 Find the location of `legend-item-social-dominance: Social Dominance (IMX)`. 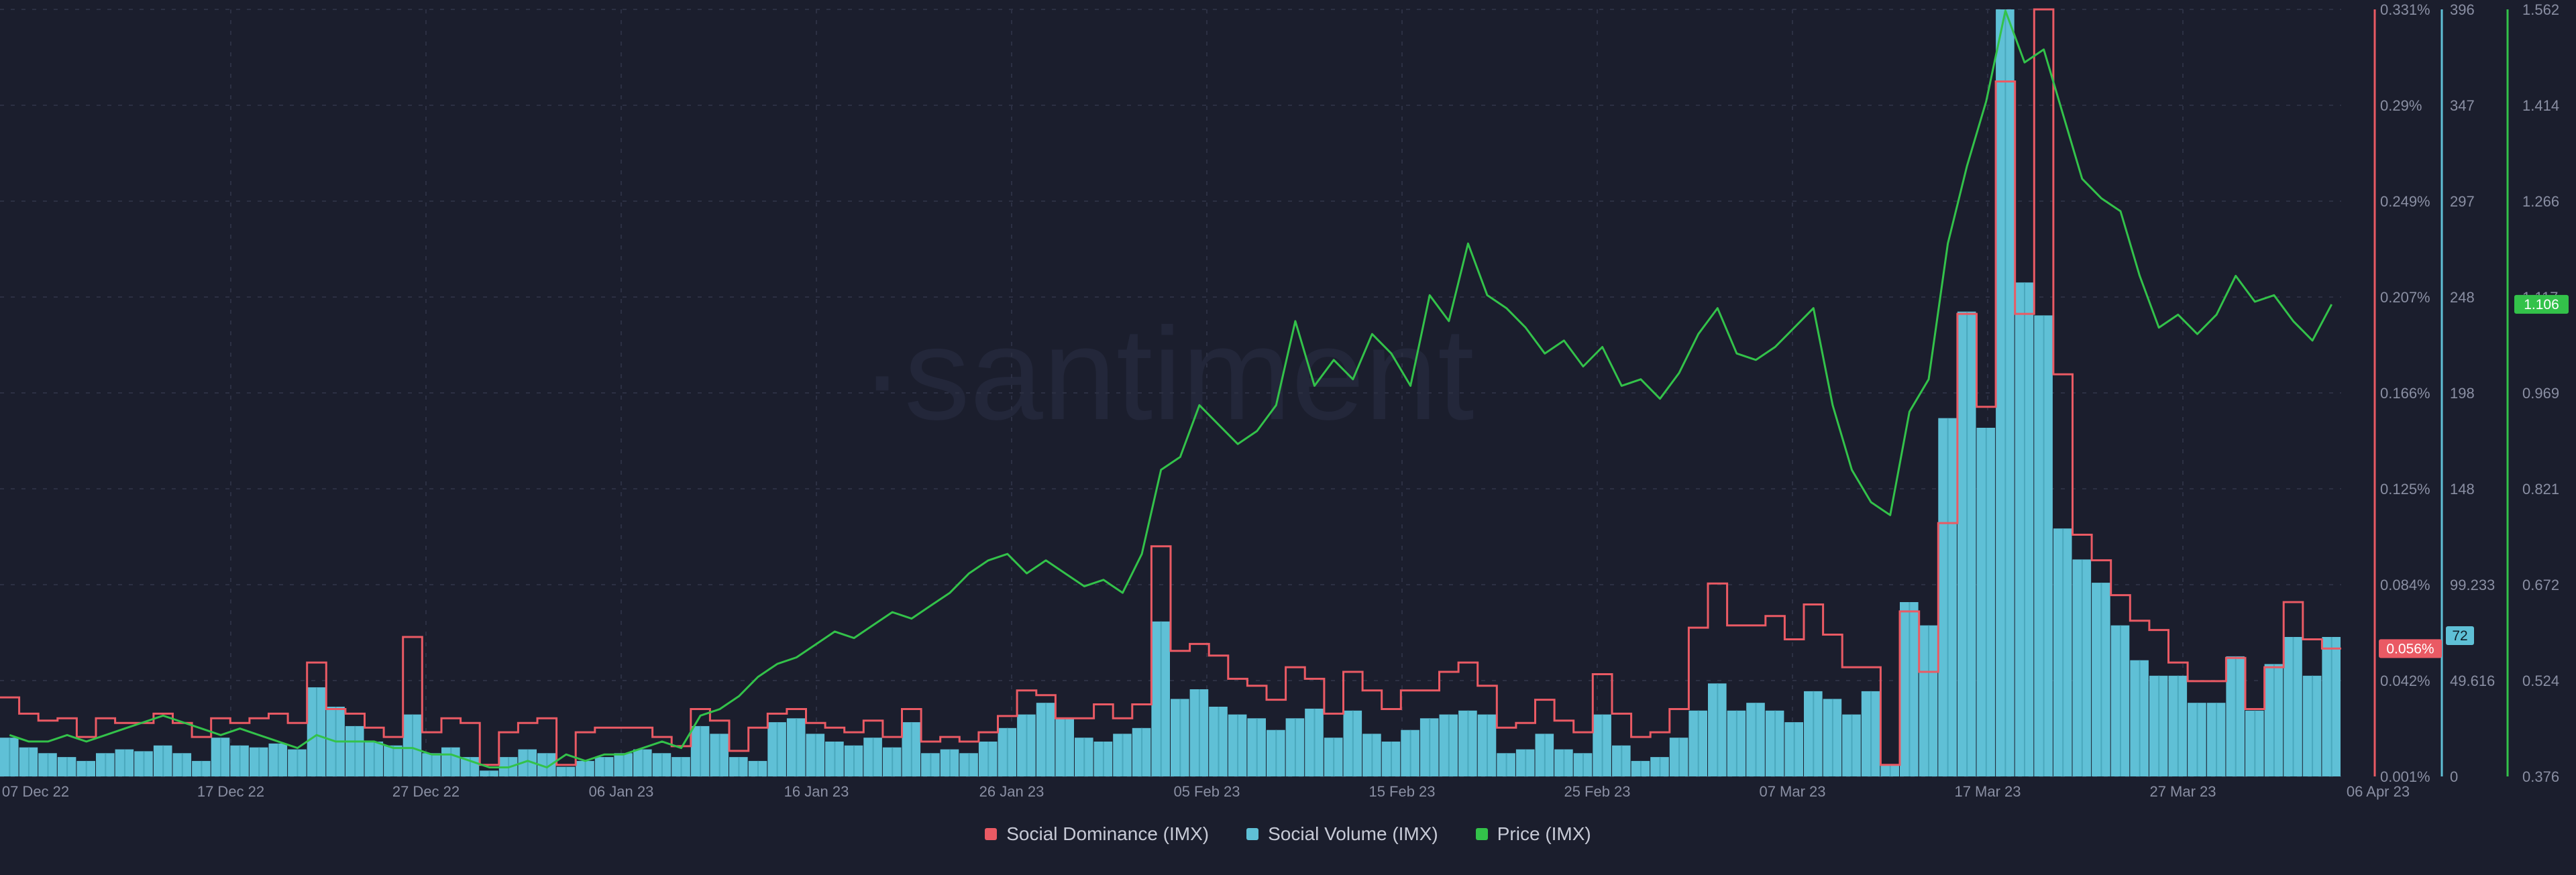

legend-item-social-dominance: Social Dominance (IMX) is located at coordinates (1097, 834).